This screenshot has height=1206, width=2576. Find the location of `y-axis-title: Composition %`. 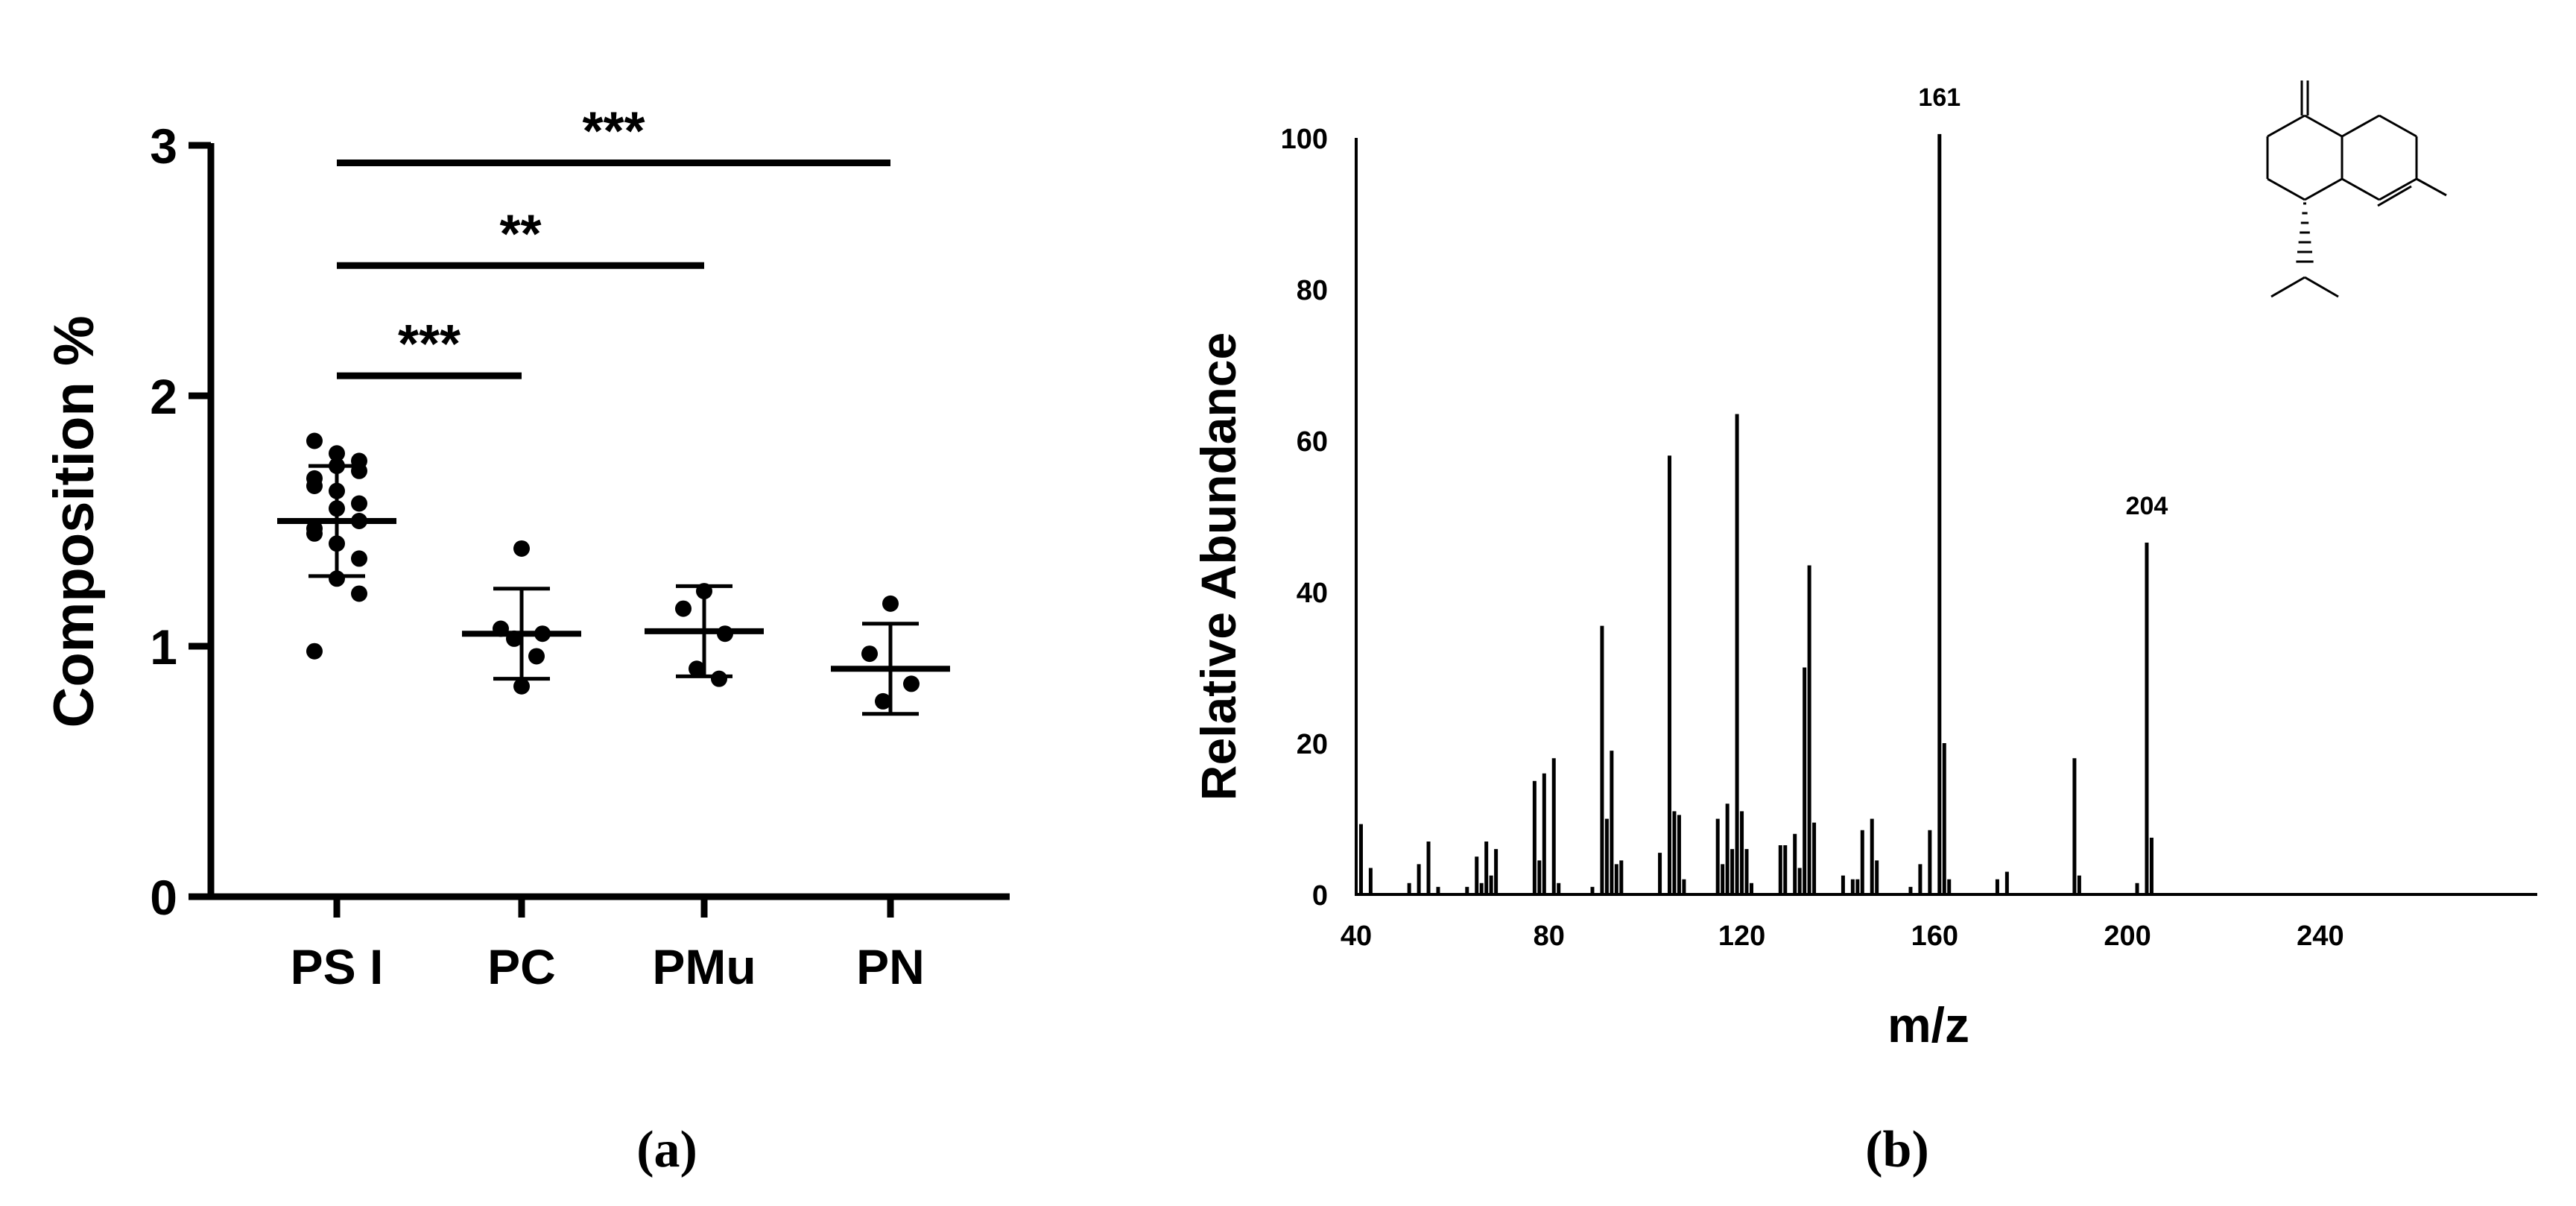

y-axis-title: Composition % is located at coordinates (74, 521).